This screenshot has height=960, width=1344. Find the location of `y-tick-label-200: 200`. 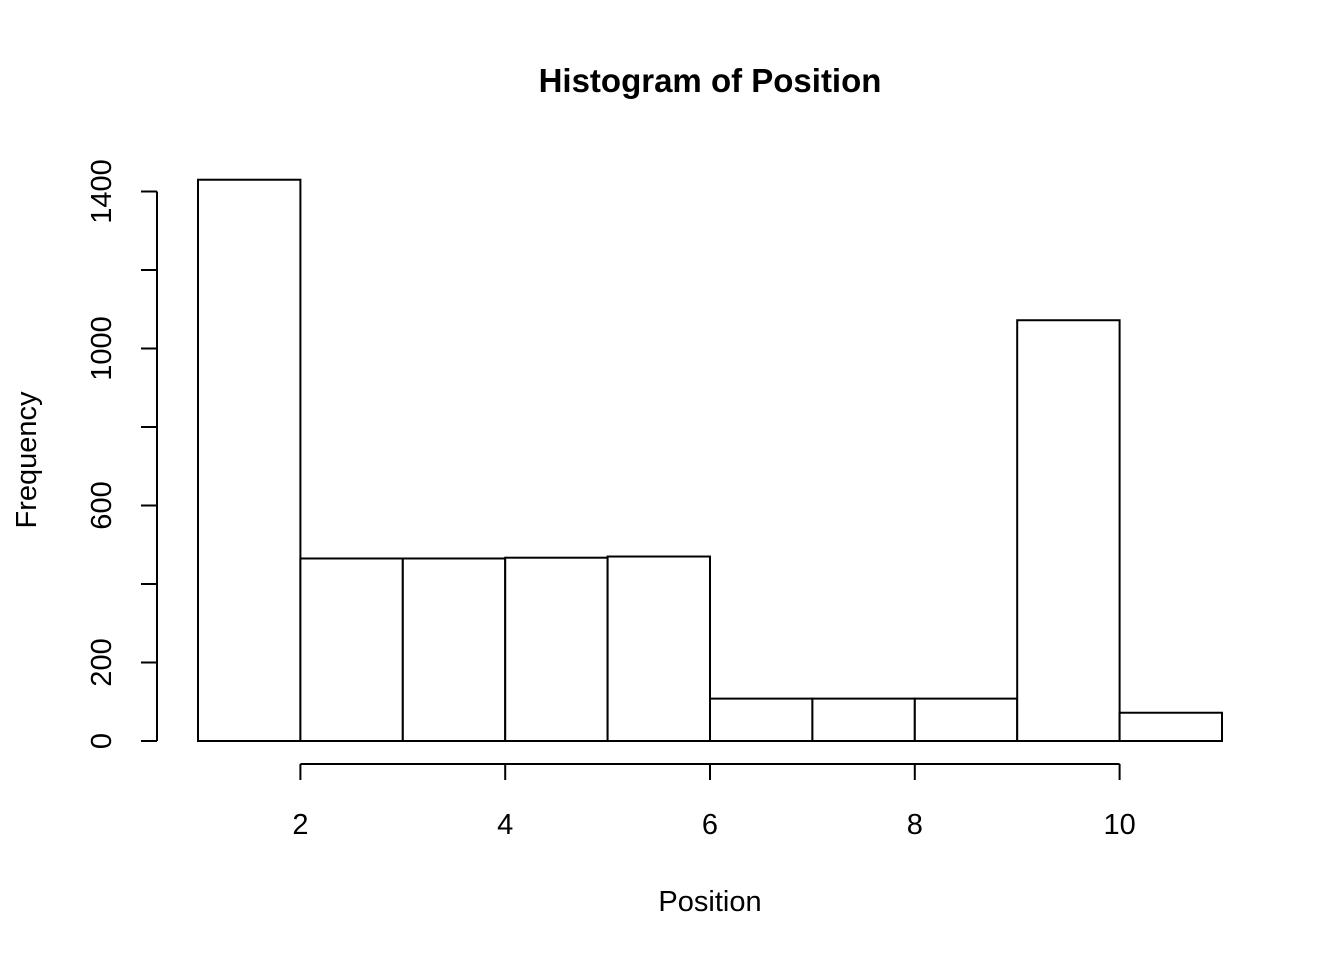

y-tick-label-200: 200 is located at coordinates (102, 662).